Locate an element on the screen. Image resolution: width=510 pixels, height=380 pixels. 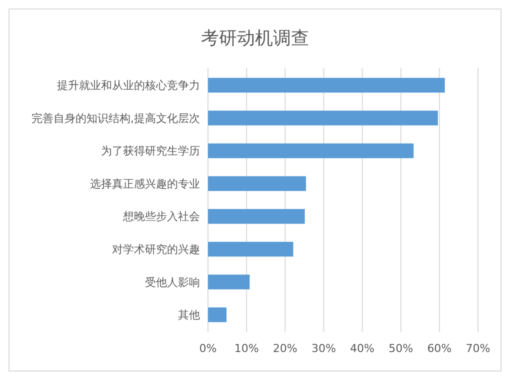
y-tick-label: 对学术研究的兴趣 is located at coordinates (156, 249).